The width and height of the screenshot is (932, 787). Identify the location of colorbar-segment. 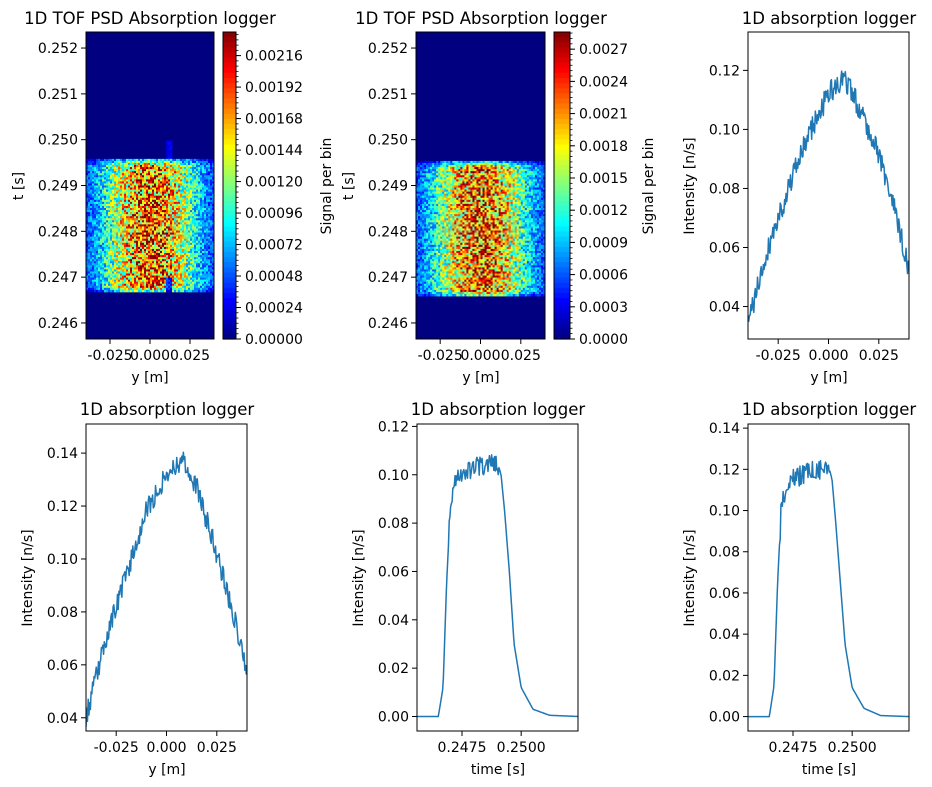
(229, 214).